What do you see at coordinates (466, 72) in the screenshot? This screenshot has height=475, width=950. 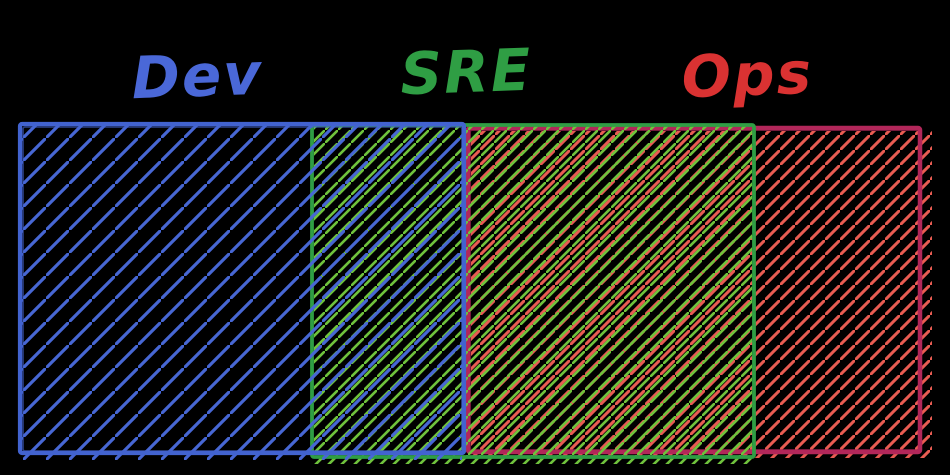 I see `sre-label: SRE` at bounding box center [466, 72].